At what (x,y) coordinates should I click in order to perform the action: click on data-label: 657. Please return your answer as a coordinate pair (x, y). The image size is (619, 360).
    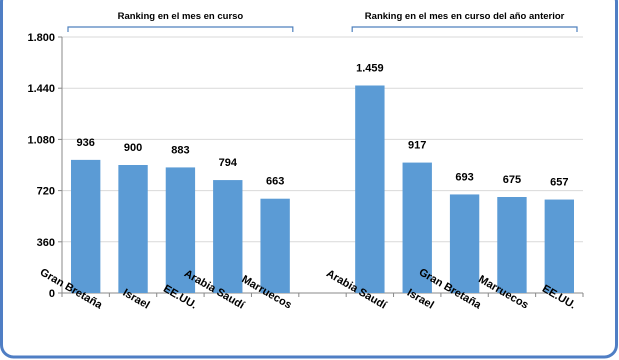
    Looking at the image, I should click on (559, 183).